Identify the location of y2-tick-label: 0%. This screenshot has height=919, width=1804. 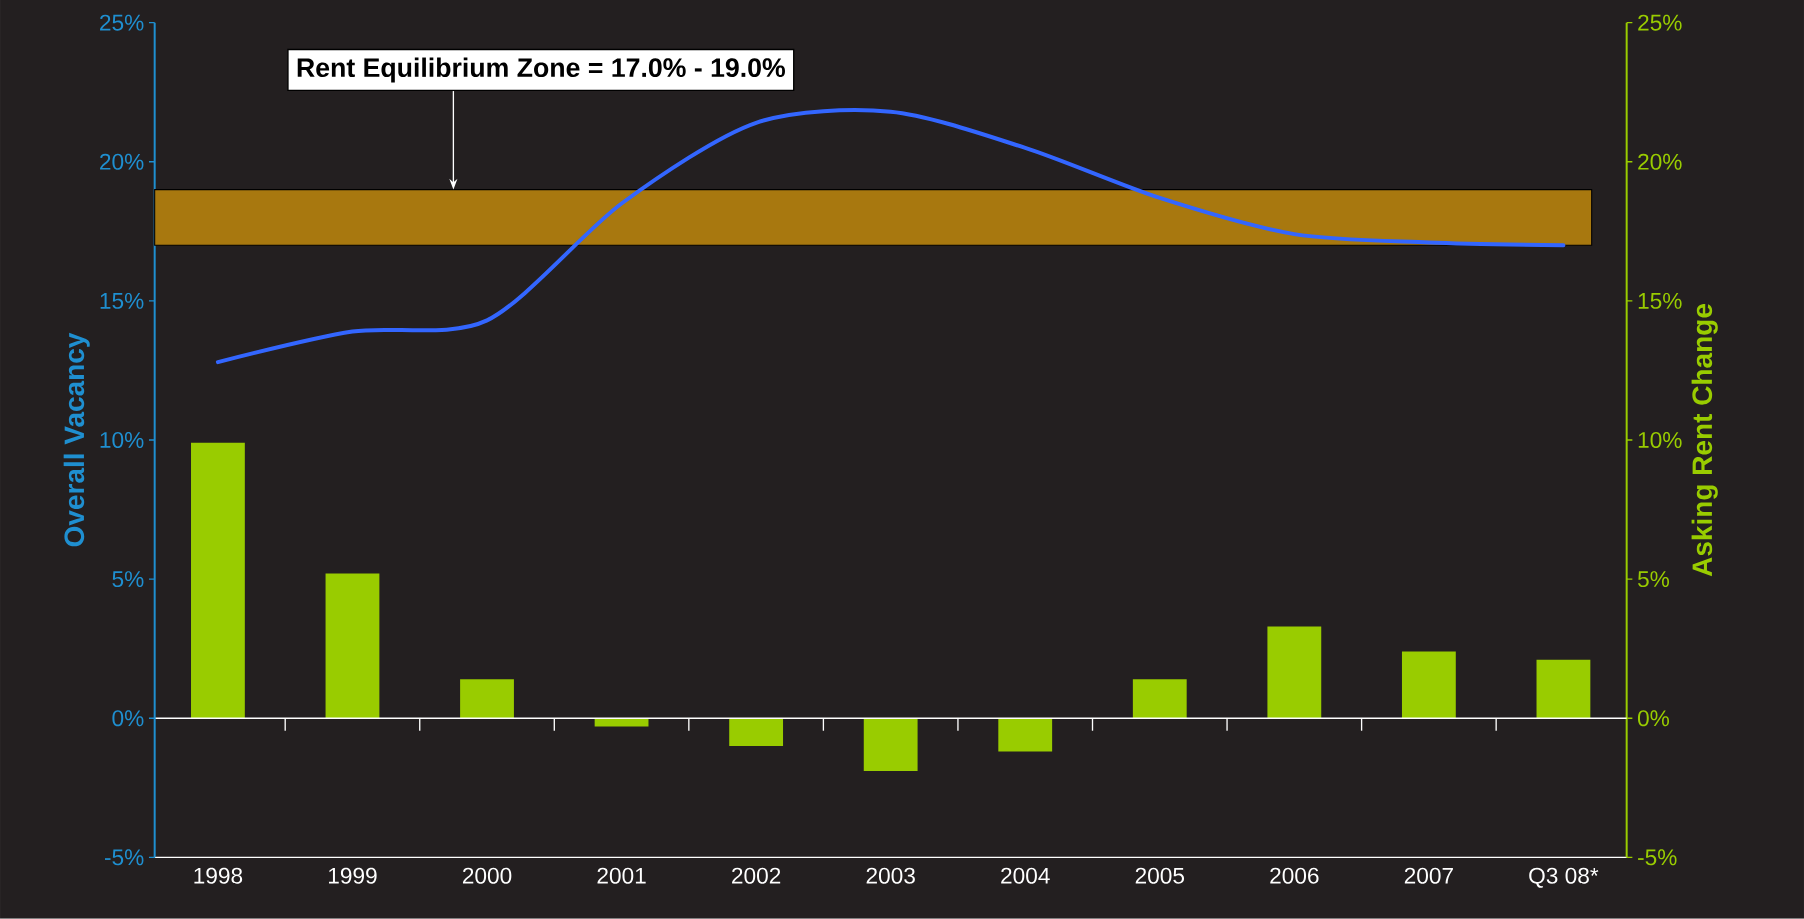
(1653, 718).